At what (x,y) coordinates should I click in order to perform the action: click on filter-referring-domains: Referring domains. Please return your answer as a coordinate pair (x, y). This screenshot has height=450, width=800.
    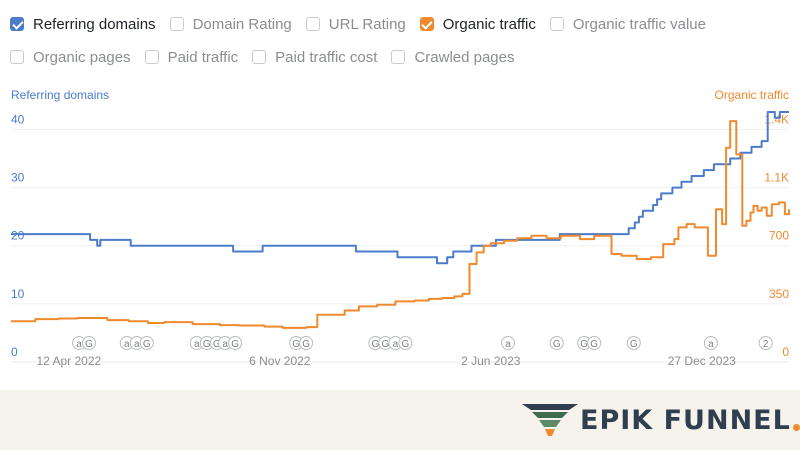
    Looking at the image, I should click on (83, 24).